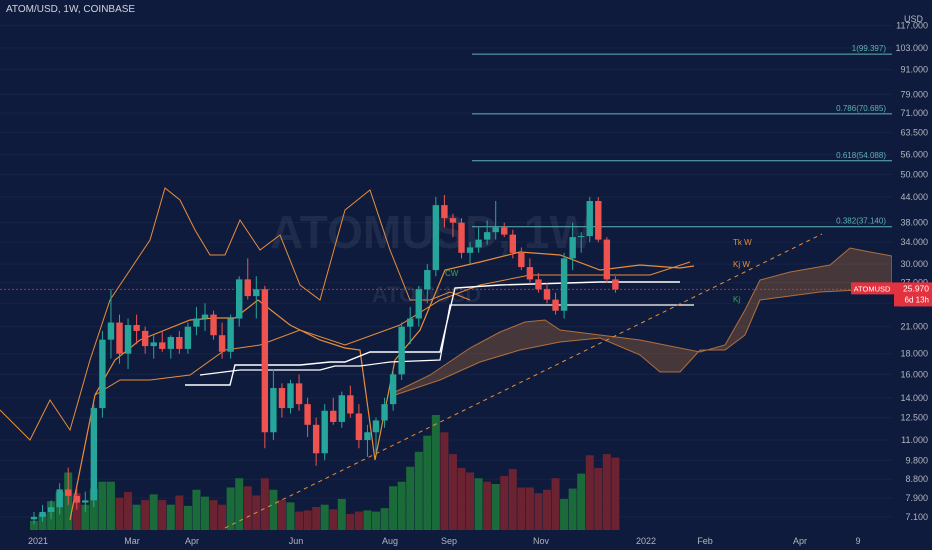 The height and width of the screenshot is (550, 932). What do you see at coordinates (192, 541) in the screenshot?
I see `x-tick-label: Apr` at bounding box center [192, 541].